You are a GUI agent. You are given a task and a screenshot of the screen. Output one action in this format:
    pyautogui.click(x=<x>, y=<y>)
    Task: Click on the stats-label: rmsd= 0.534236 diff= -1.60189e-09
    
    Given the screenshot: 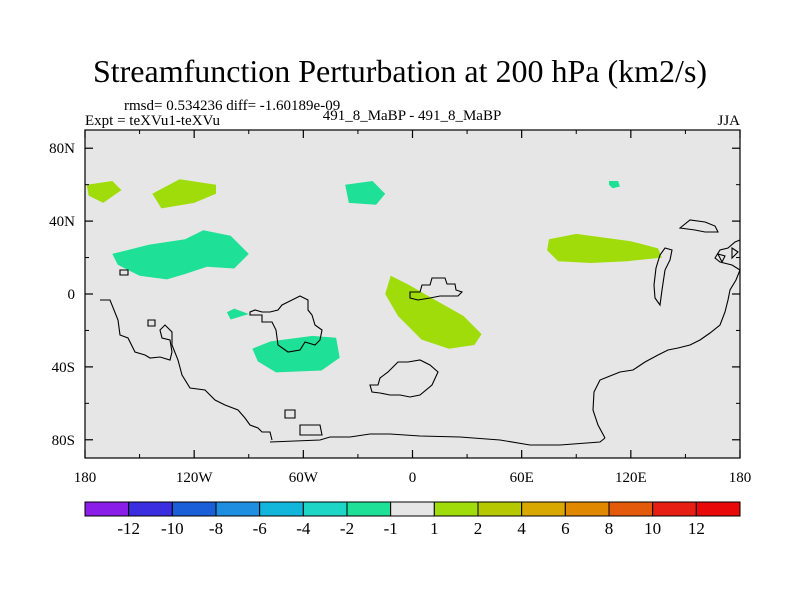 What is the action you would take?
    pyautogui.click(x=232, y=106)
    